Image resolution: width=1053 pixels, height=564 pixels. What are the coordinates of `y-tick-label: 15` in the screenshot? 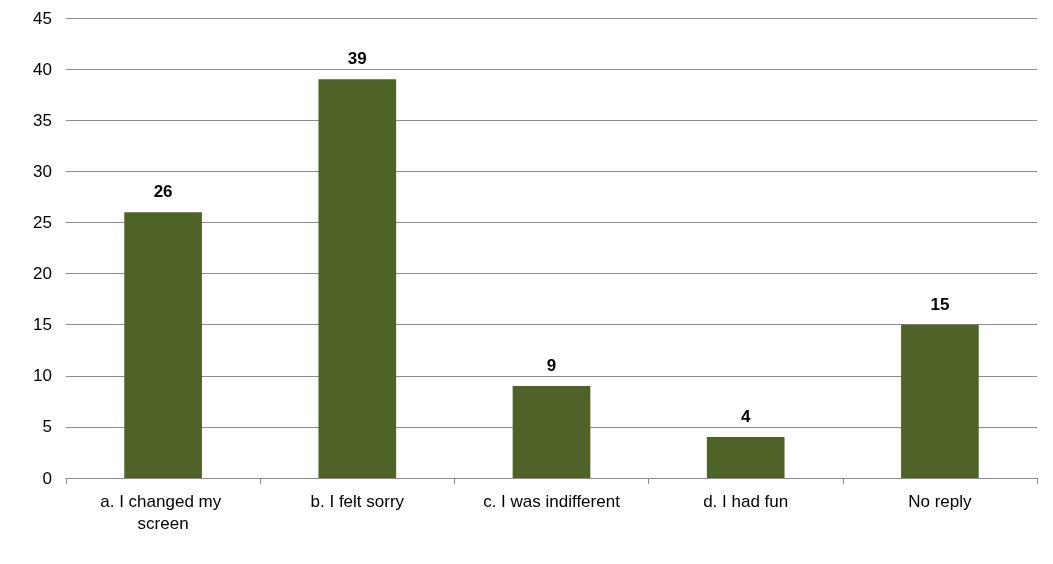 It's located at (42, 325).